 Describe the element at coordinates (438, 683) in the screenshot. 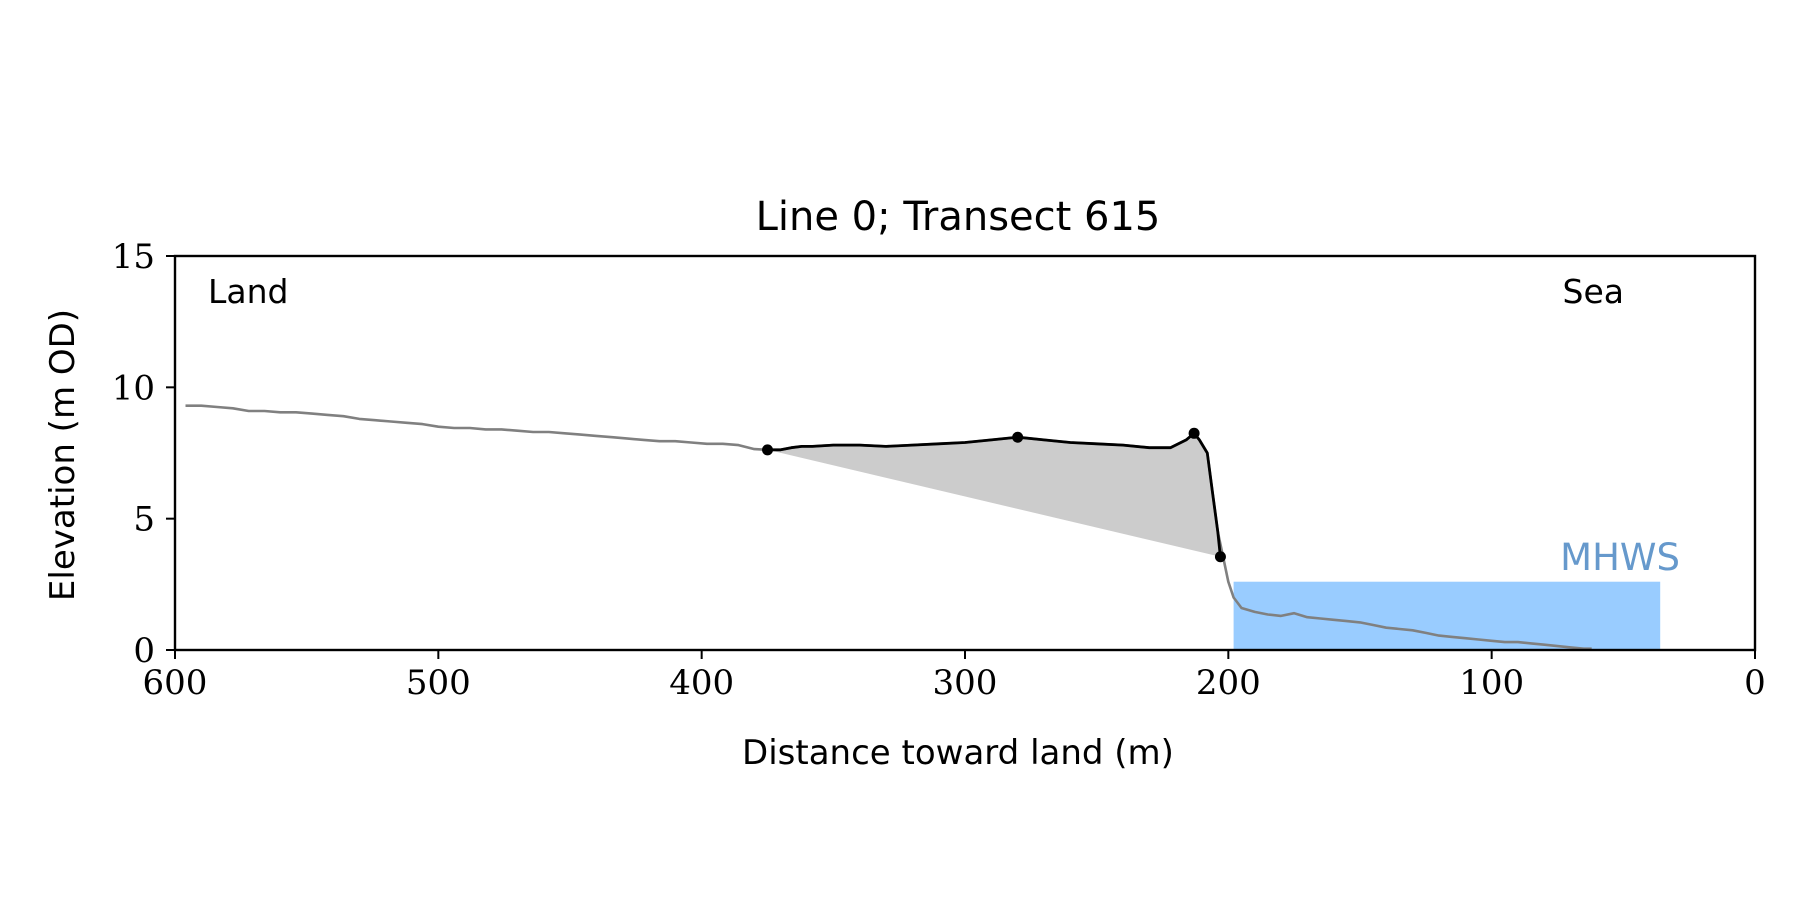

I see `x-tick-label: 500` at that location.